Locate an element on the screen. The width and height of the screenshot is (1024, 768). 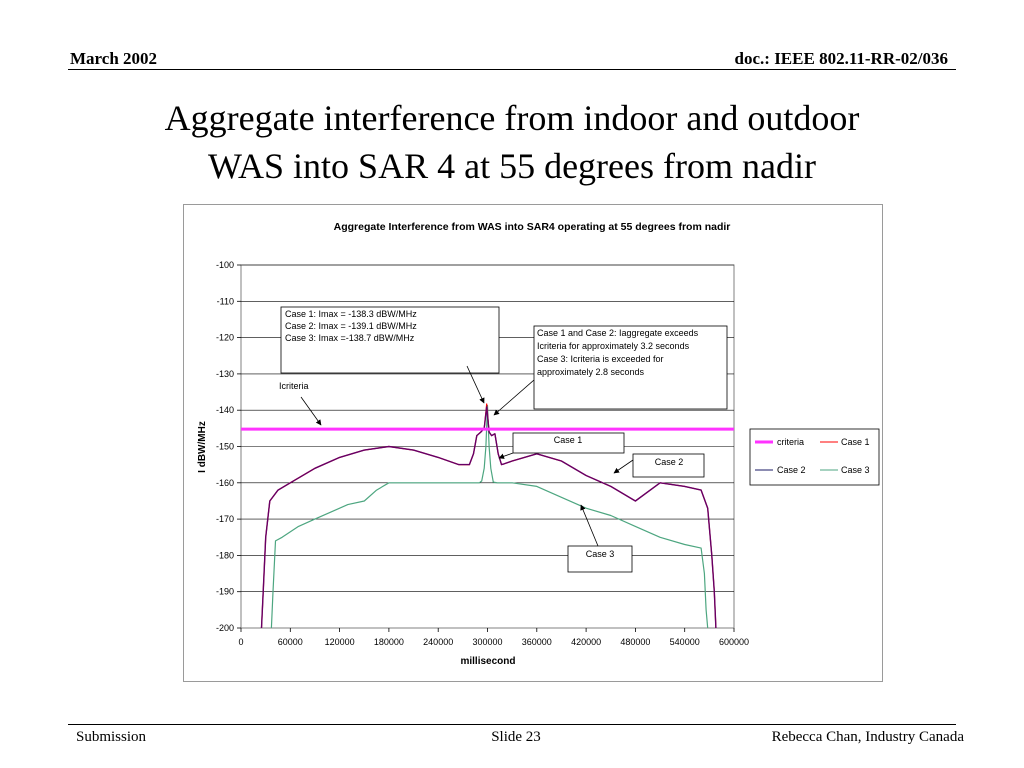
y-tick-label: -120 is located at coordinates (225, 338).